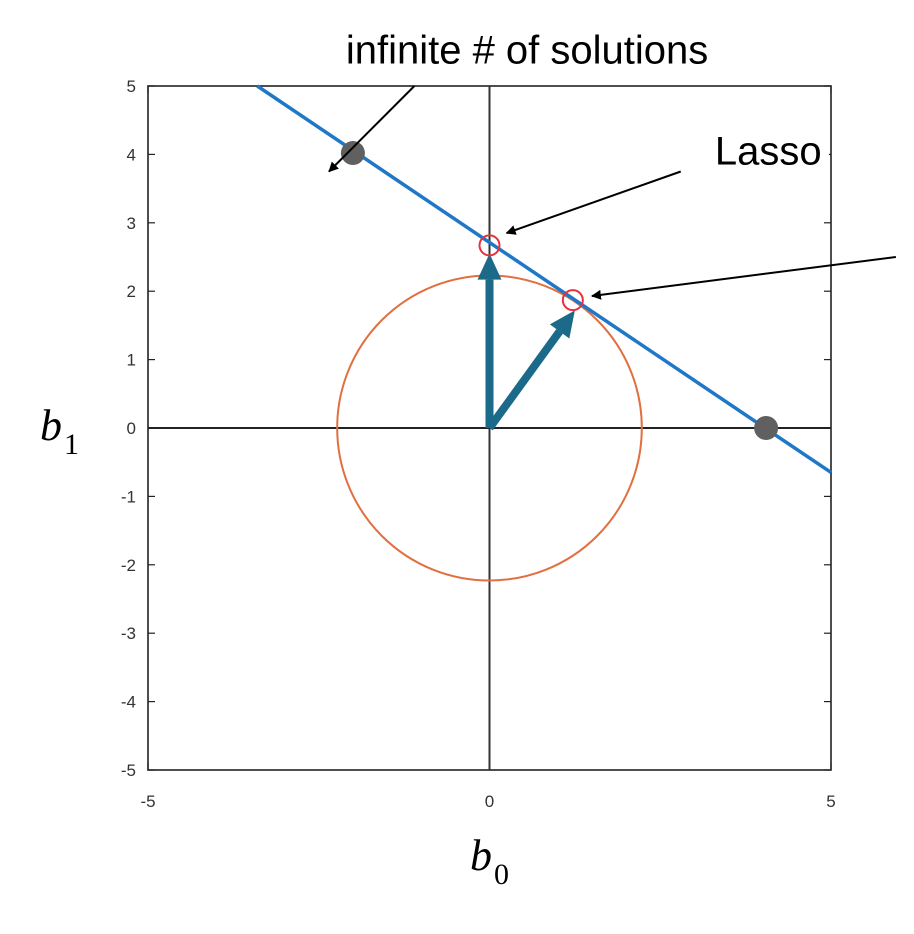 The height and width of the screenshot is (934, 914). What do you see at coordinates (131, 86) in the screenshot?
I see `y-tick-label: 5` at bounding box center [131, 86].